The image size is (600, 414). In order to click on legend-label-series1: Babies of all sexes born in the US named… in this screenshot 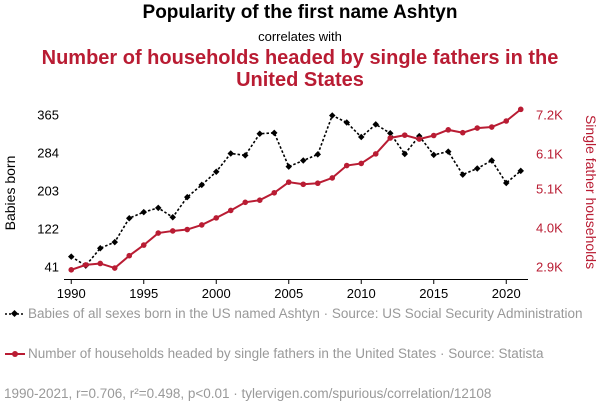, I will do `click(305, 313)`.